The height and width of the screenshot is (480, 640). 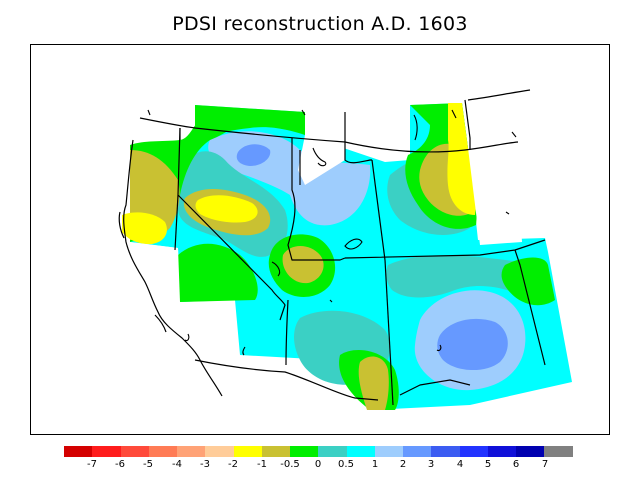 What do you see at coordinates (148, 464) in the screenshot?
I see `legend-tick: -5` at bounding box center [148, 464].